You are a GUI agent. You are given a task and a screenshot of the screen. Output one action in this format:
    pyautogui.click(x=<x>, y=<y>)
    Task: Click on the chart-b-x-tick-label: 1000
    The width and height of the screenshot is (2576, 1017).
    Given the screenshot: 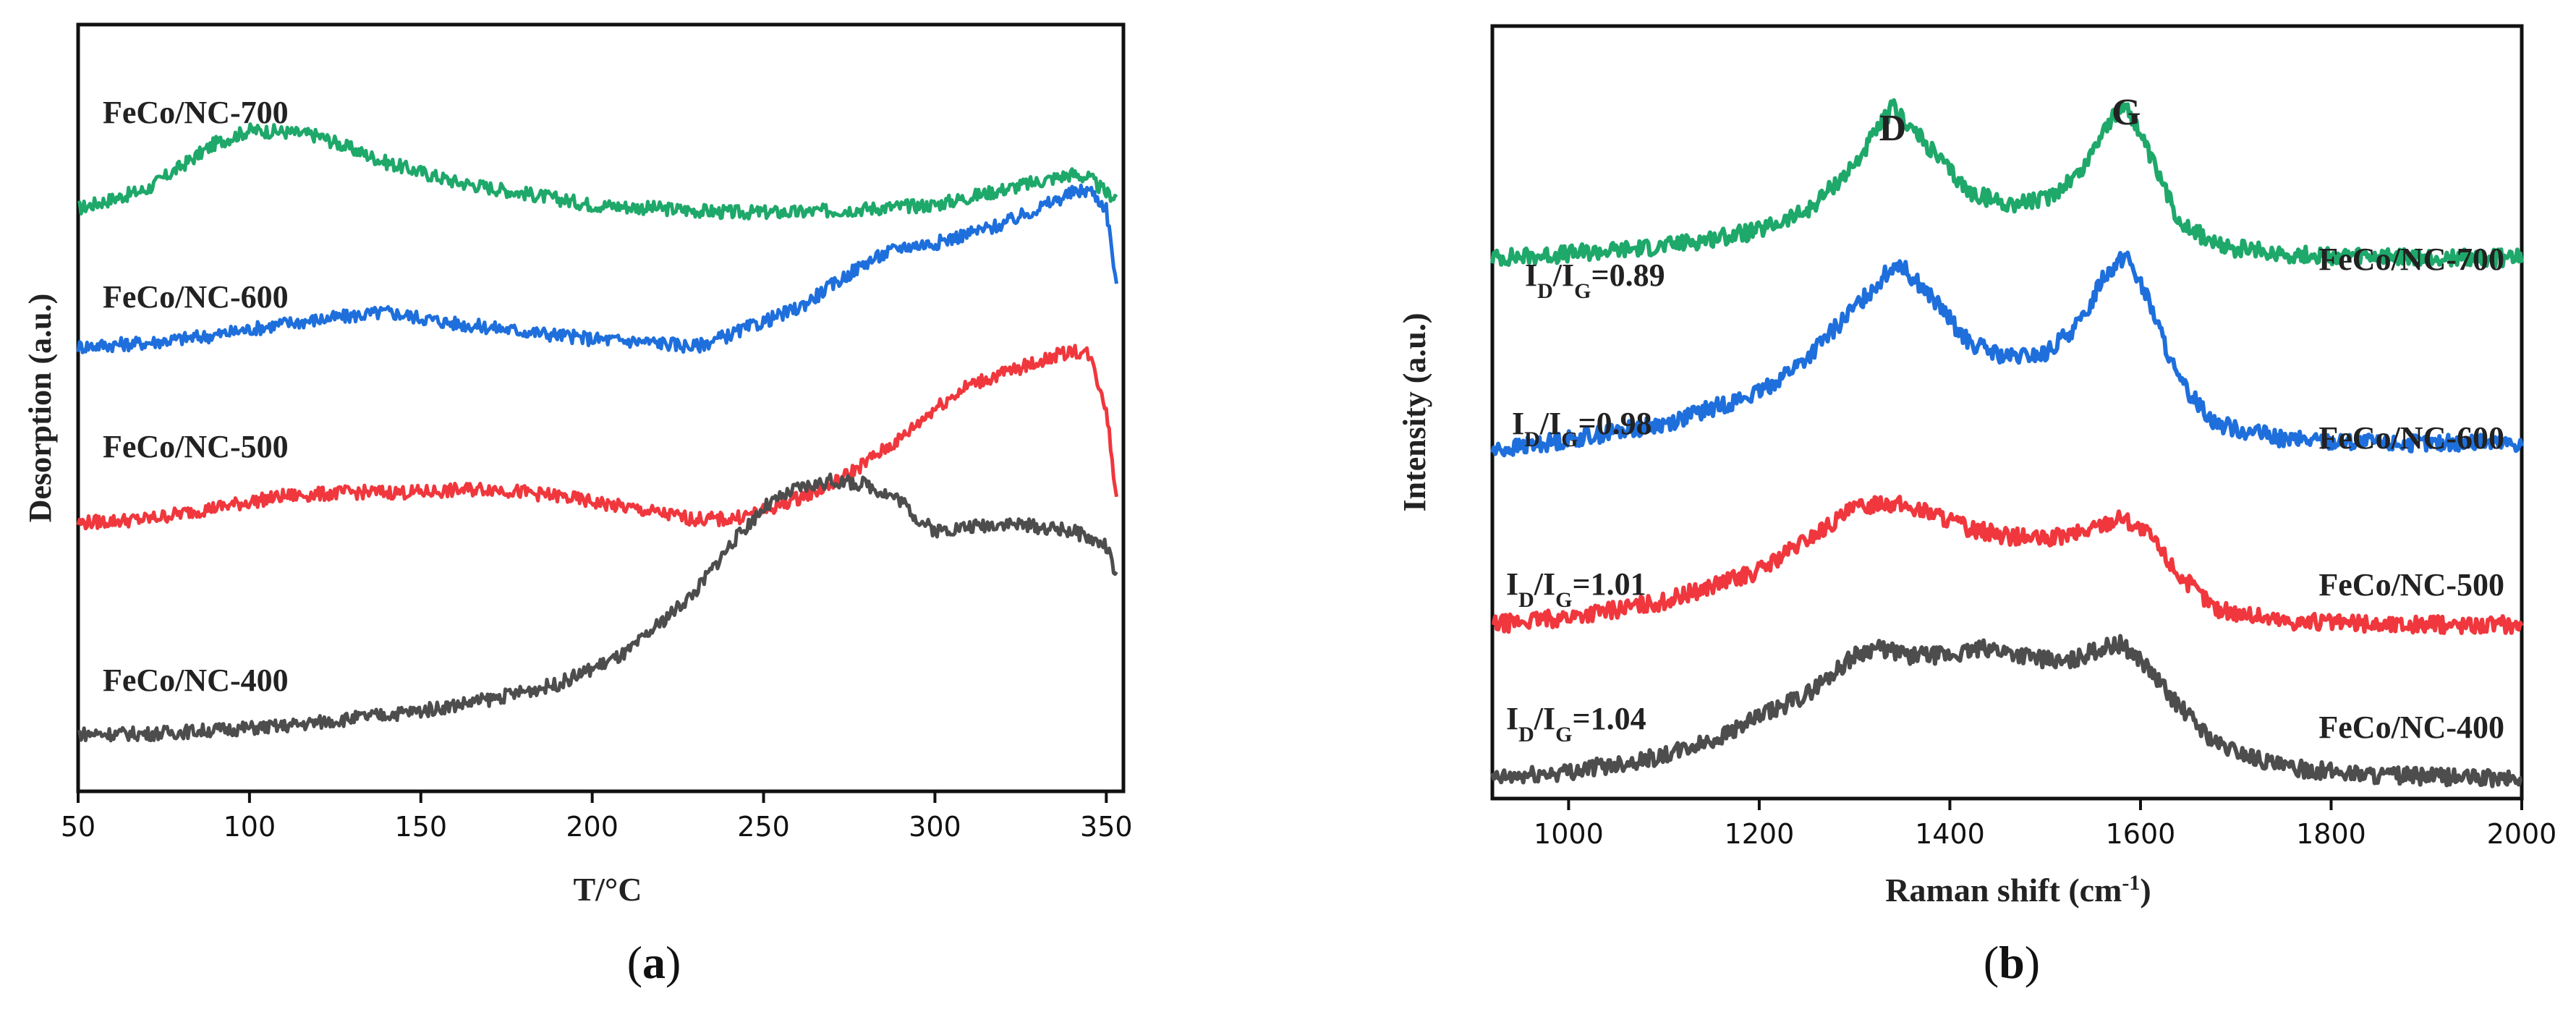 What is the action you would take?
    pyautogui.click(x=1569, y=834)
    